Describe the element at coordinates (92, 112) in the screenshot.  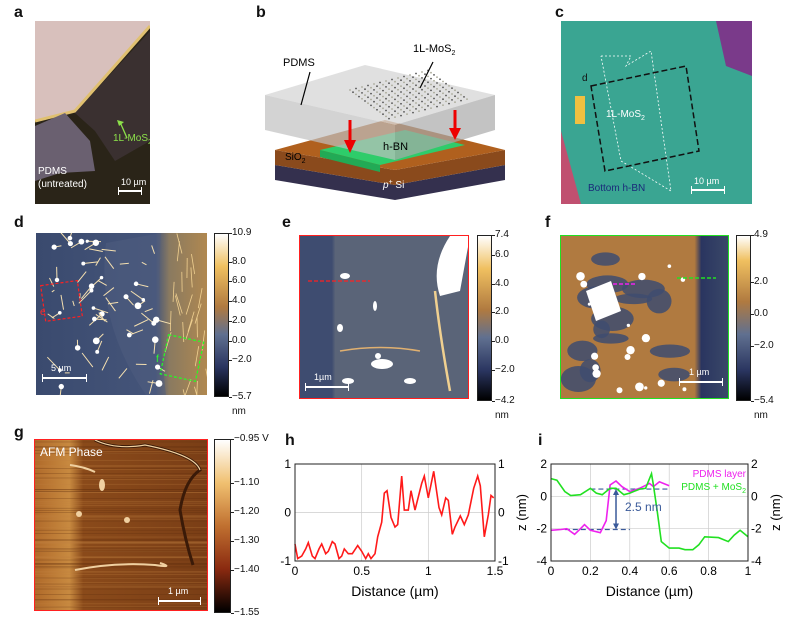
I see `optical-image-pdms: PDMS (untreated) 1L-MoS2 10 µm` at that location.